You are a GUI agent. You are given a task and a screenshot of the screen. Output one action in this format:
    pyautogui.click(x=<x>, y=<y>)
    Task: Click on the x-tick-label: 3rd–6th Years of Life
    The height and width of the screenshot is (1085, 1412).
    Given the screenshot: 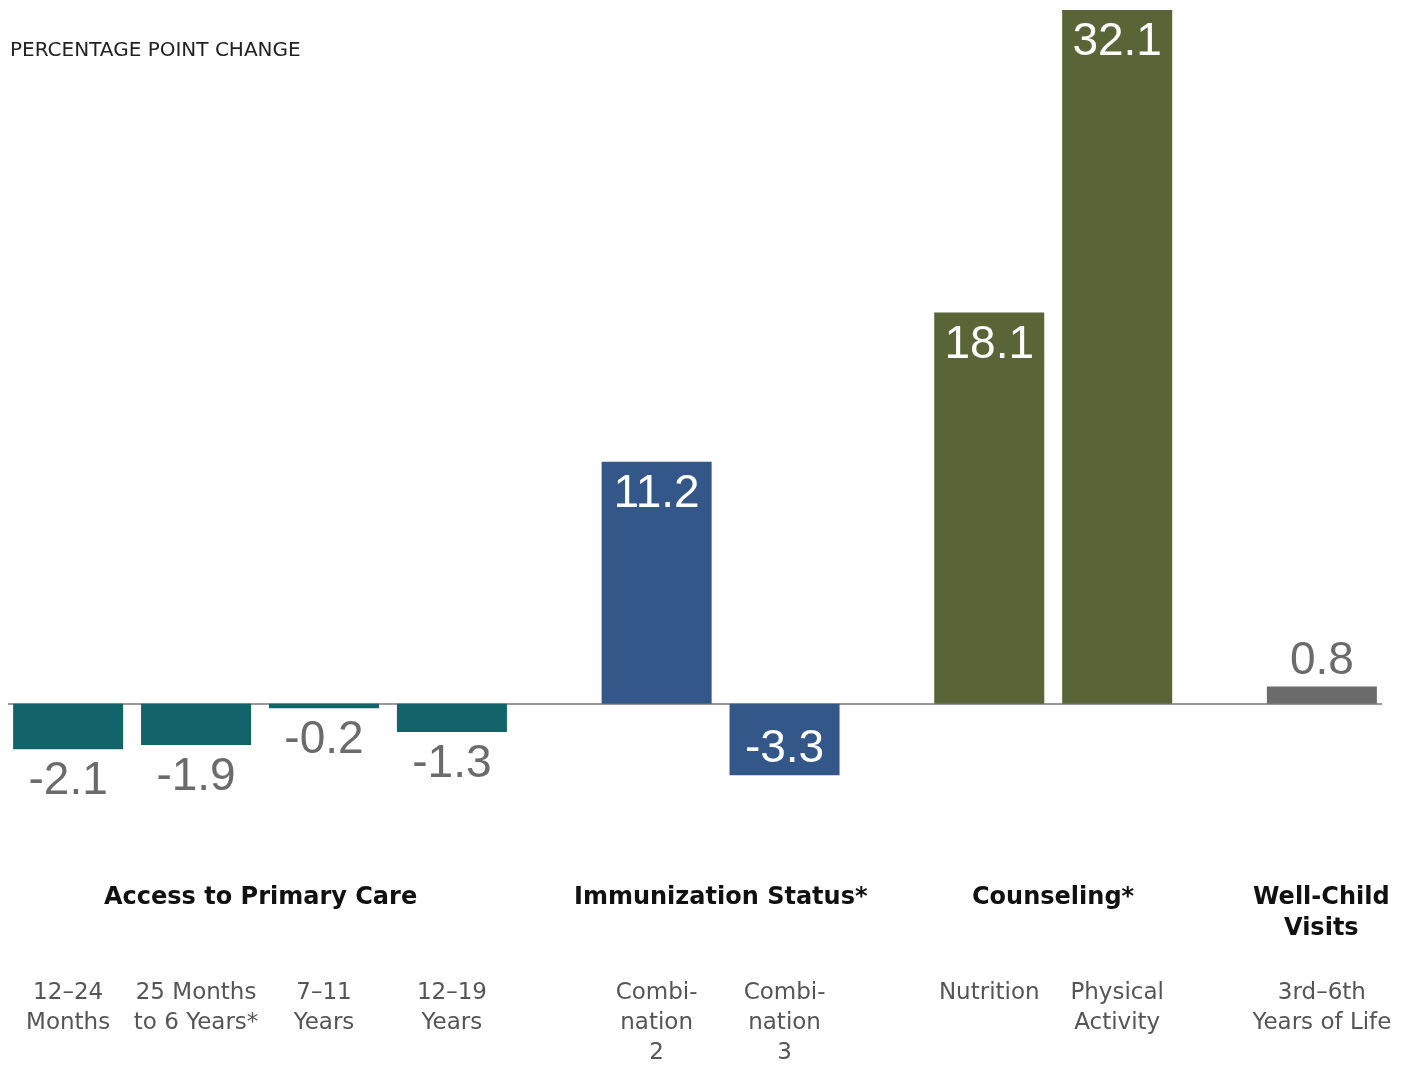 What is the action you would take?
    pyautogui.click(x=1321, y=1006)
    